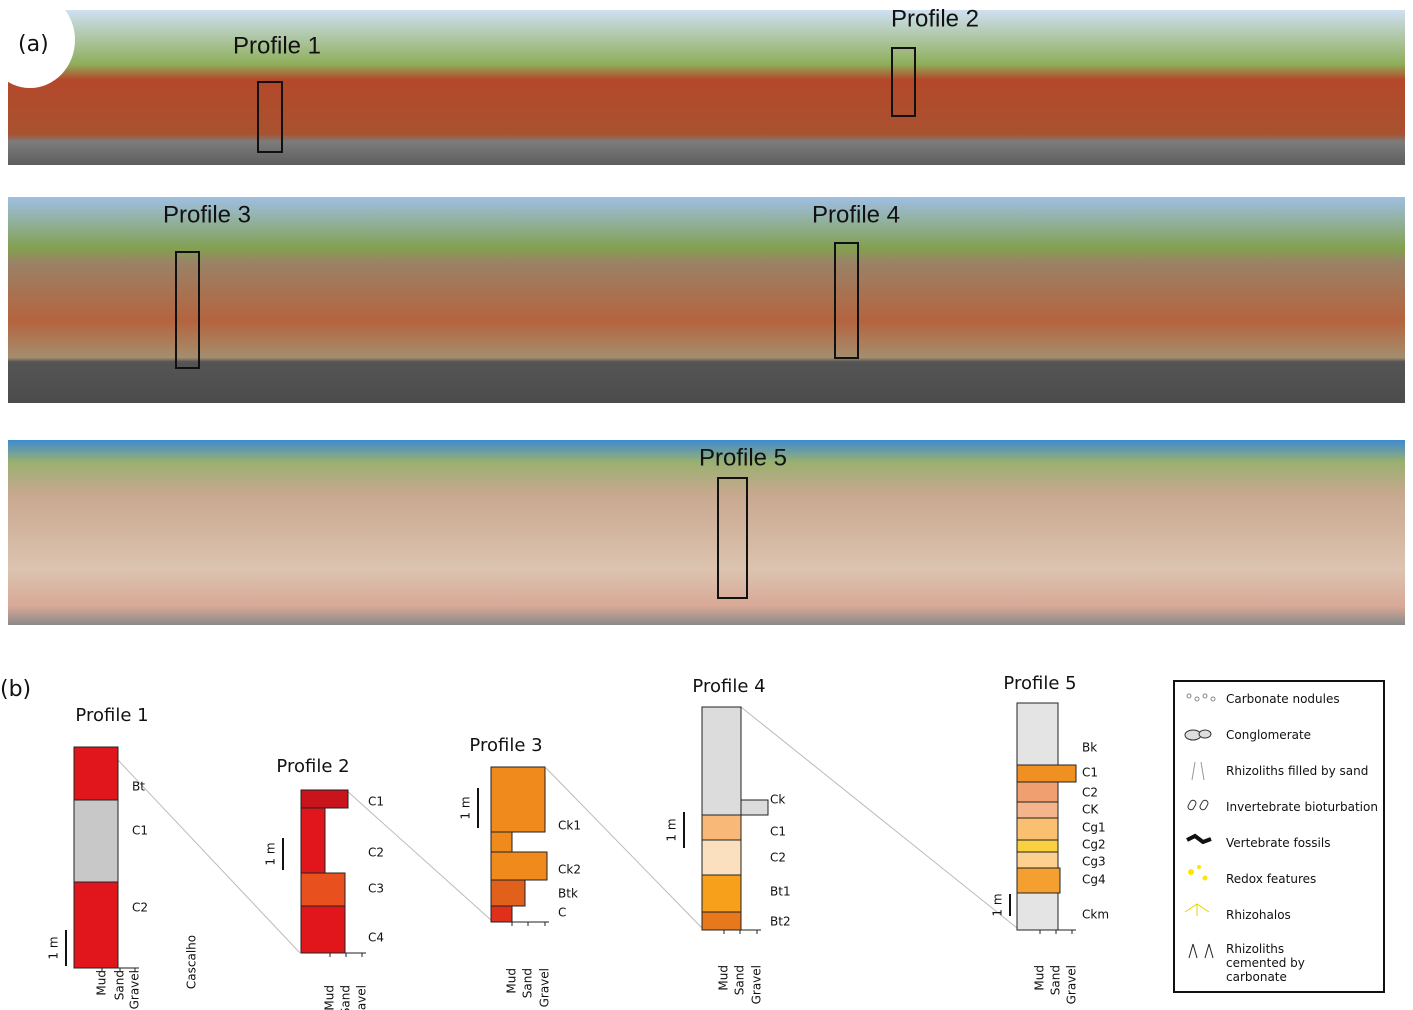 This screenshot has width=1413, height=1010. I want to click on horizon-label: Ck1, so click(569, 826).